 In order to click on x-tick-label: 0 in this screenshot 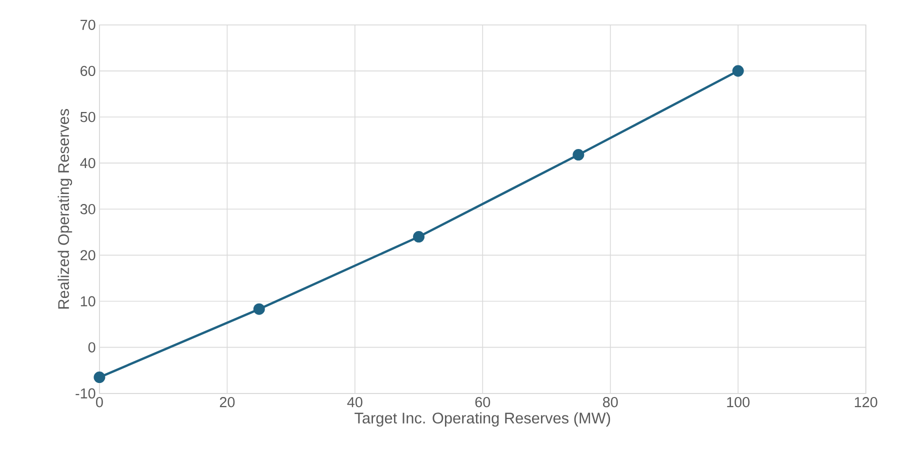, I will do `click(99, 402)`.